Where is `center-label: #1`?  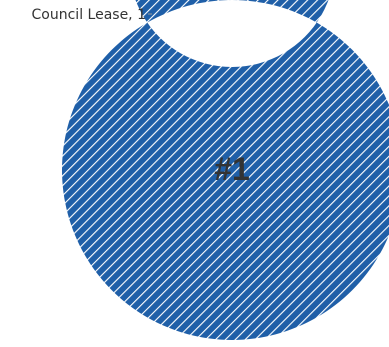 center-label: #1 is located at coordinates (232, 169).